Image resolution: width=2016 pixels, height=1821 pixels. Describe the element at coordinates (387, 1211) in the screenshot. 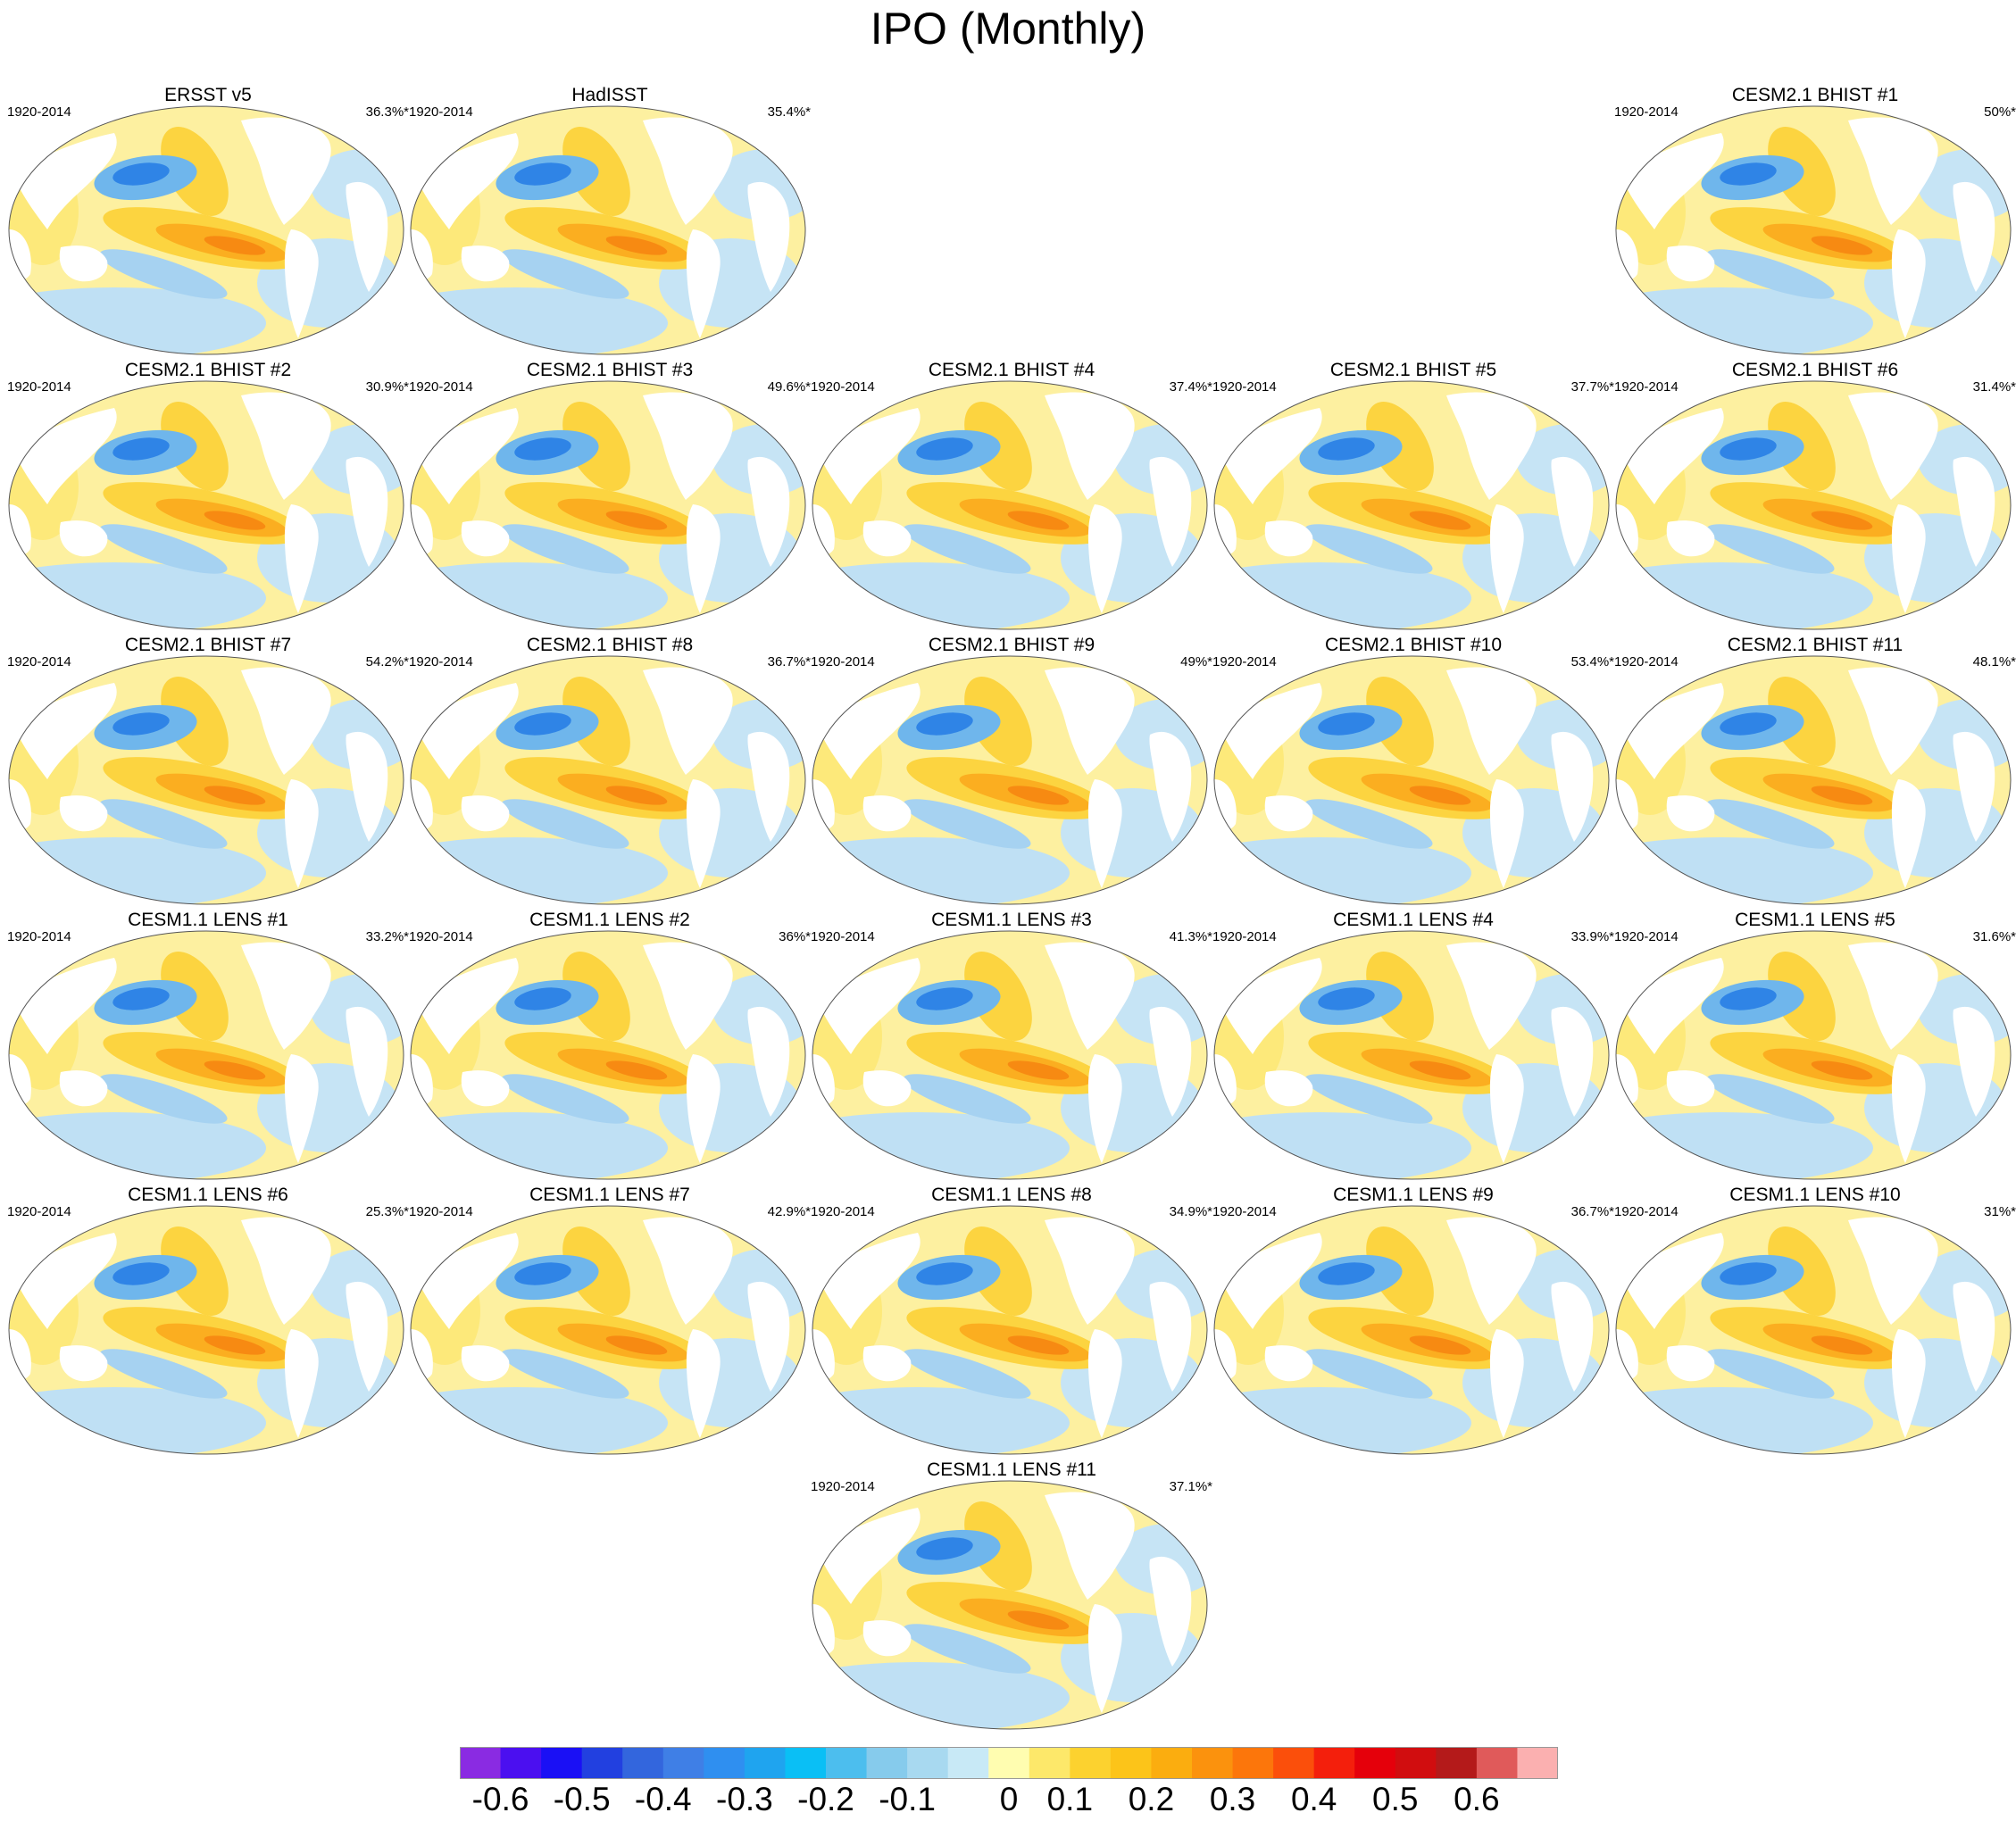

I see `panel-percent: 25.3%*` at that location.